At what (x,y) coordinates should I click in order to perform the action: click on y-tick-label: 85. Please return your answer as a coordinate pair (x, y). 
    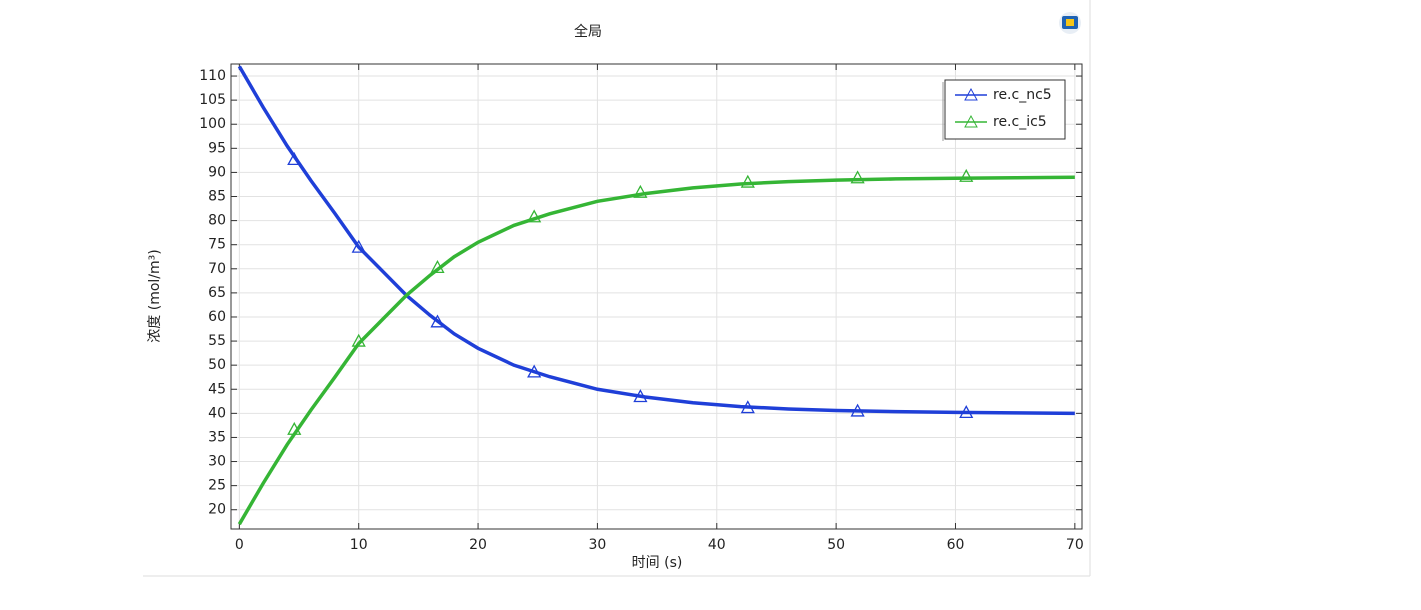
    Looking at the image, I should click on (217, 197).